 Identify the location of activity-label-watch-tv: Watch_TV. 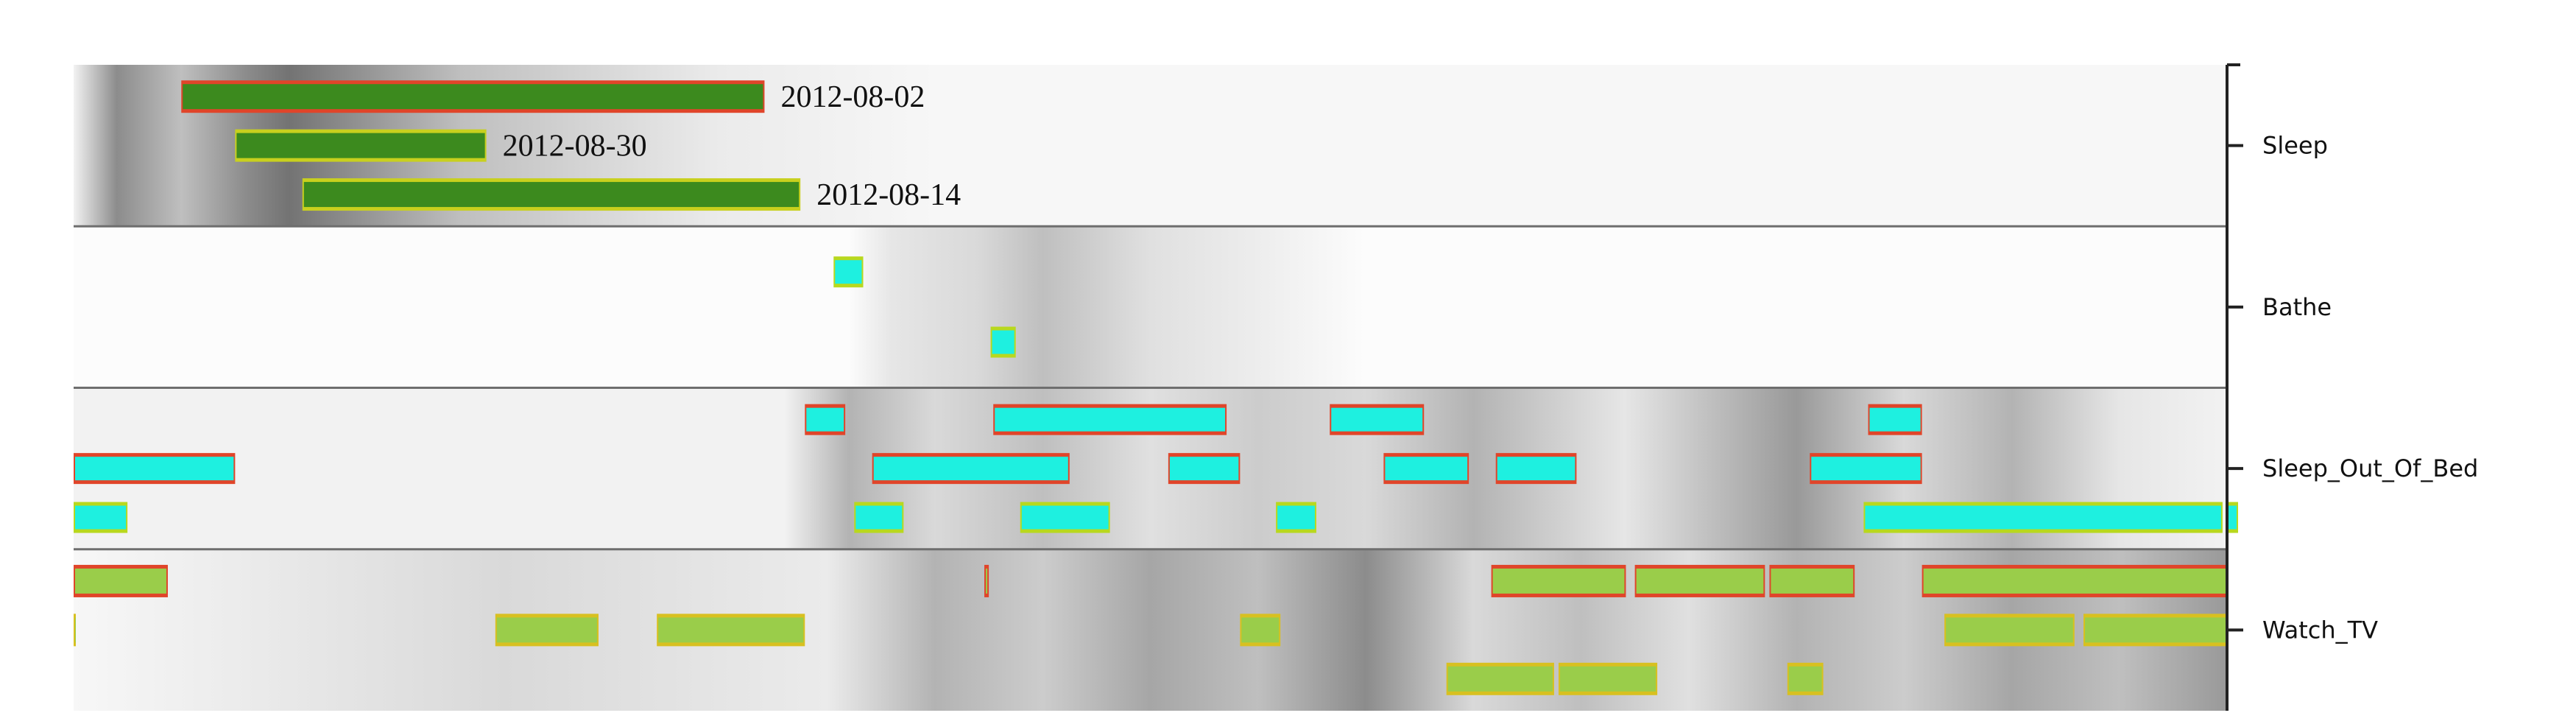
(2320, 630).